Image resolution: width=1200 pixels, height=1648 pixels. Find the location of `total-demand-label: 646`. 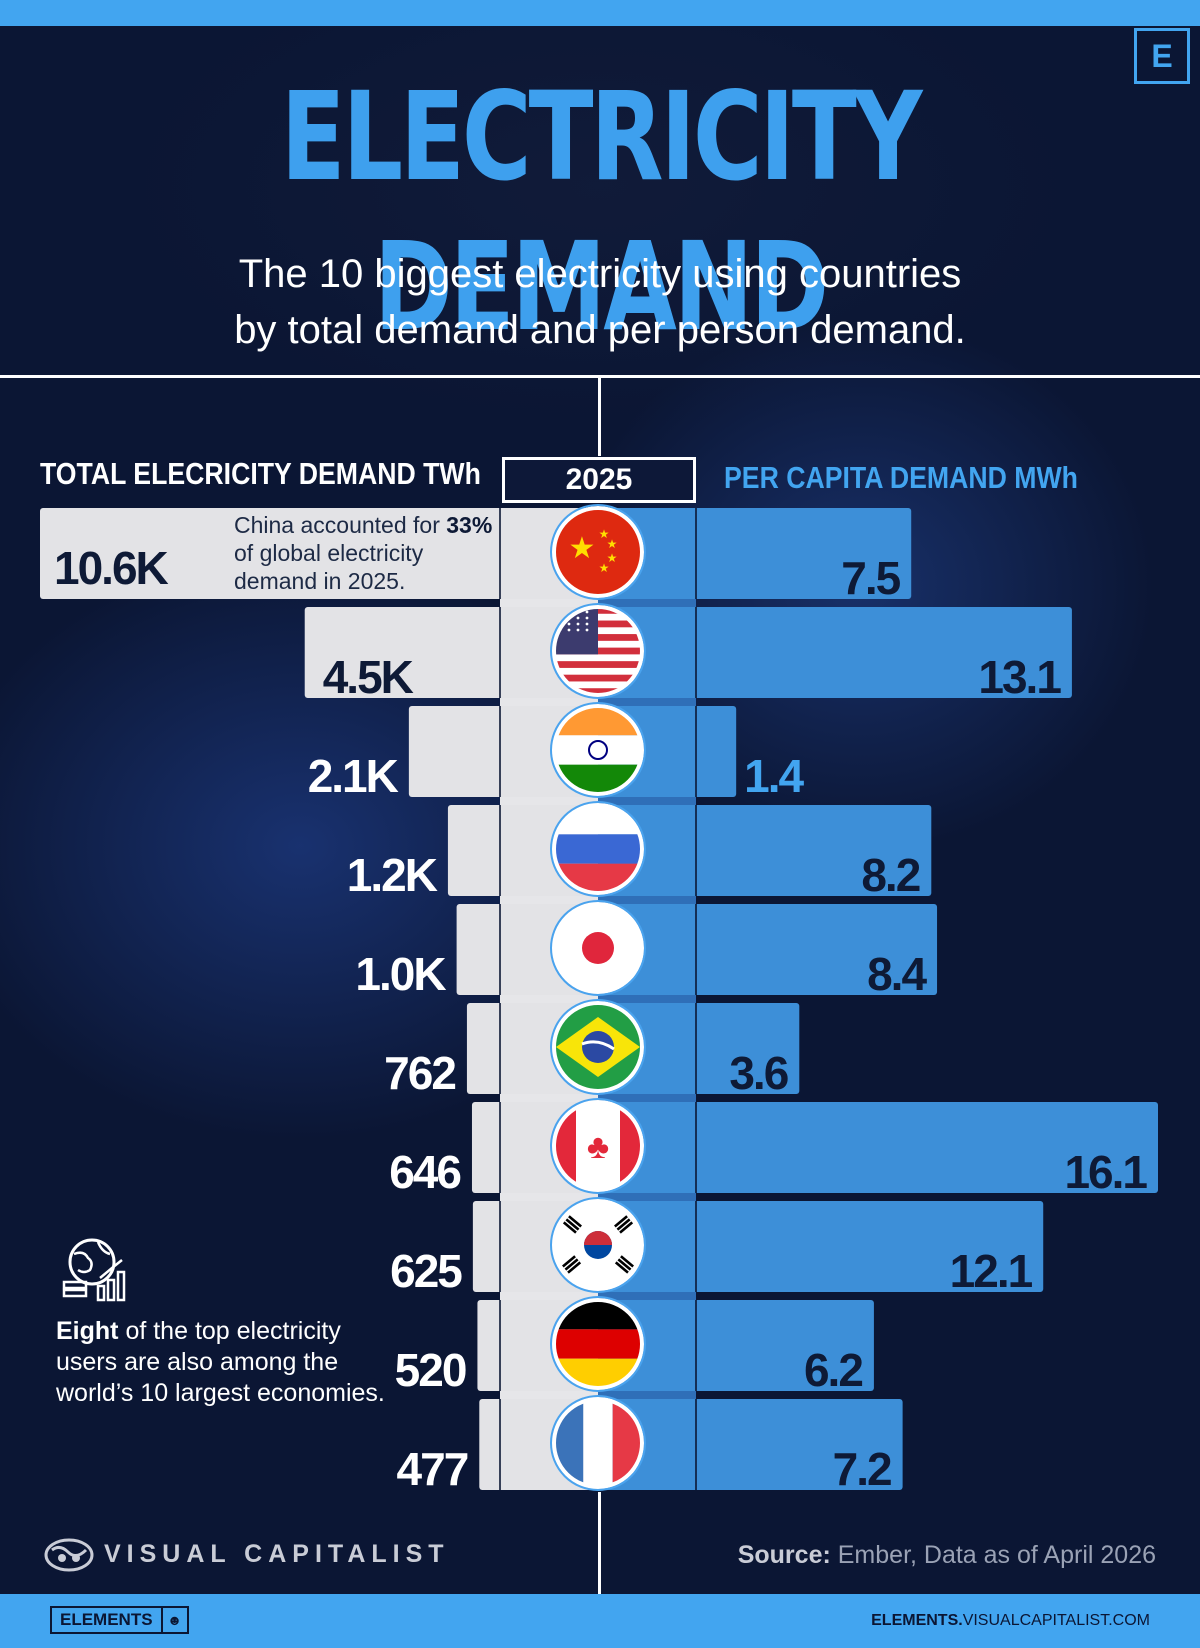

total-demand-label: 646 is located at coordinates (424, 1172).